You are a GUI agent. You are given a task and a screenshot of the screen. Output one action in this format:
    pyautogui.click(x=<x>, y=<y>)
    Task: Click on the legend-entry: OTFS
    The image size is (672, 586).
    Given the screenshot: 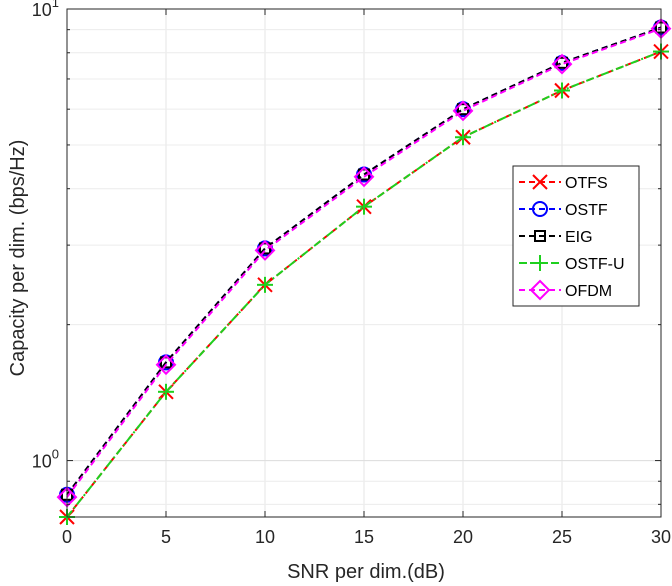 What is the action you would take?
    pyautogui.click(x=563, y=183)
    